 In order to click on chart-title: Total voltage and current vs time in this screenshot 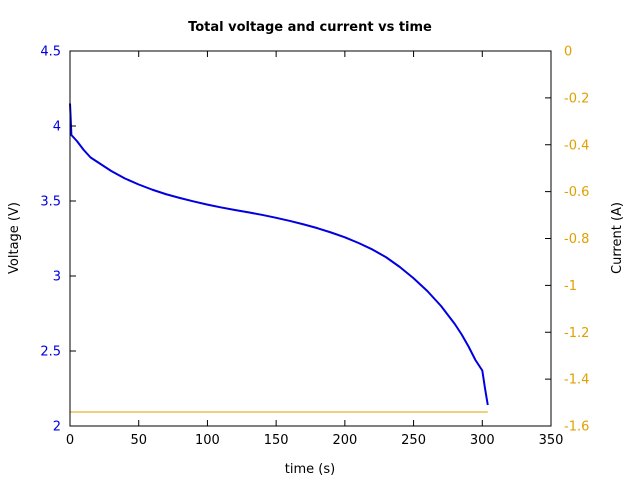, I will do `click(310, 27)`.